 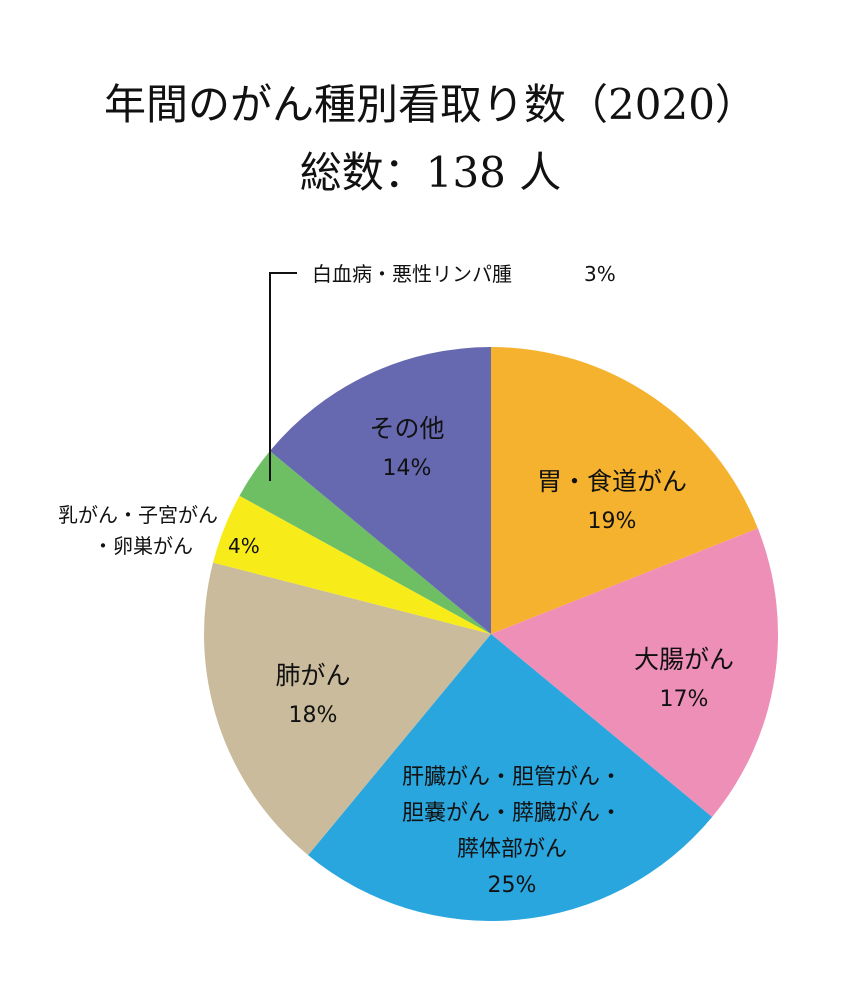 What do you see at coordinates (600, 274) in the screenshot?
I see `slice-pct-6: 3%` at bounding box center [600, 274].